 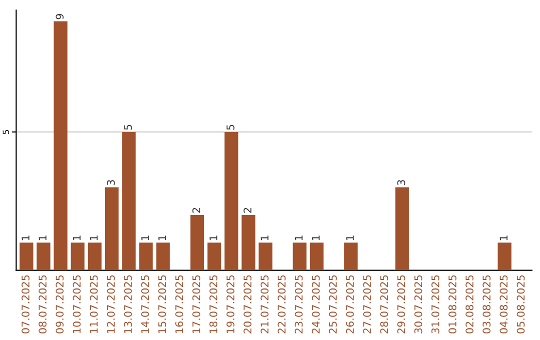 What do you see at coordinates (42, 304) in the screenshot?
I see `x-tick-label: 08.07.2025` at bounding box center [42, 304].